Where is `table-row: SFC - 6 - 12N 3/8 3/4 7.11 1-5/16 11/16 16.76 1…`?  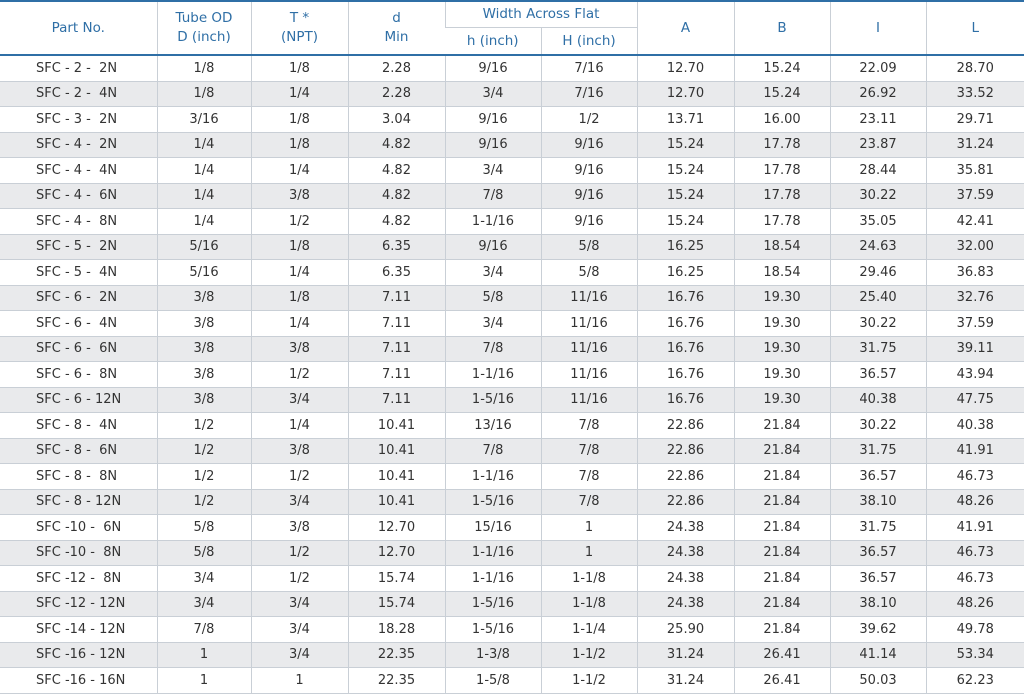
table-row: SFC - 6 - 12N 3/8 3/4 7.11 1-5/16 11/16 16.76 1… is located at coordinates (512, 400).